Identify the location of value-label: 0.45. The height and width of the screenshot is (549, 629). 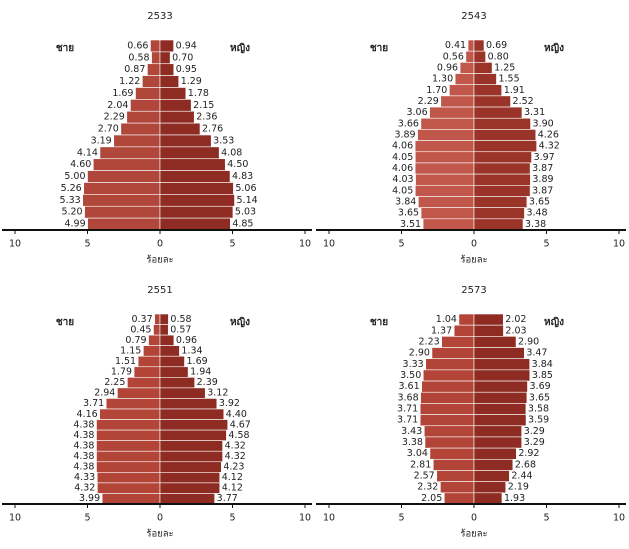
(140, 329).